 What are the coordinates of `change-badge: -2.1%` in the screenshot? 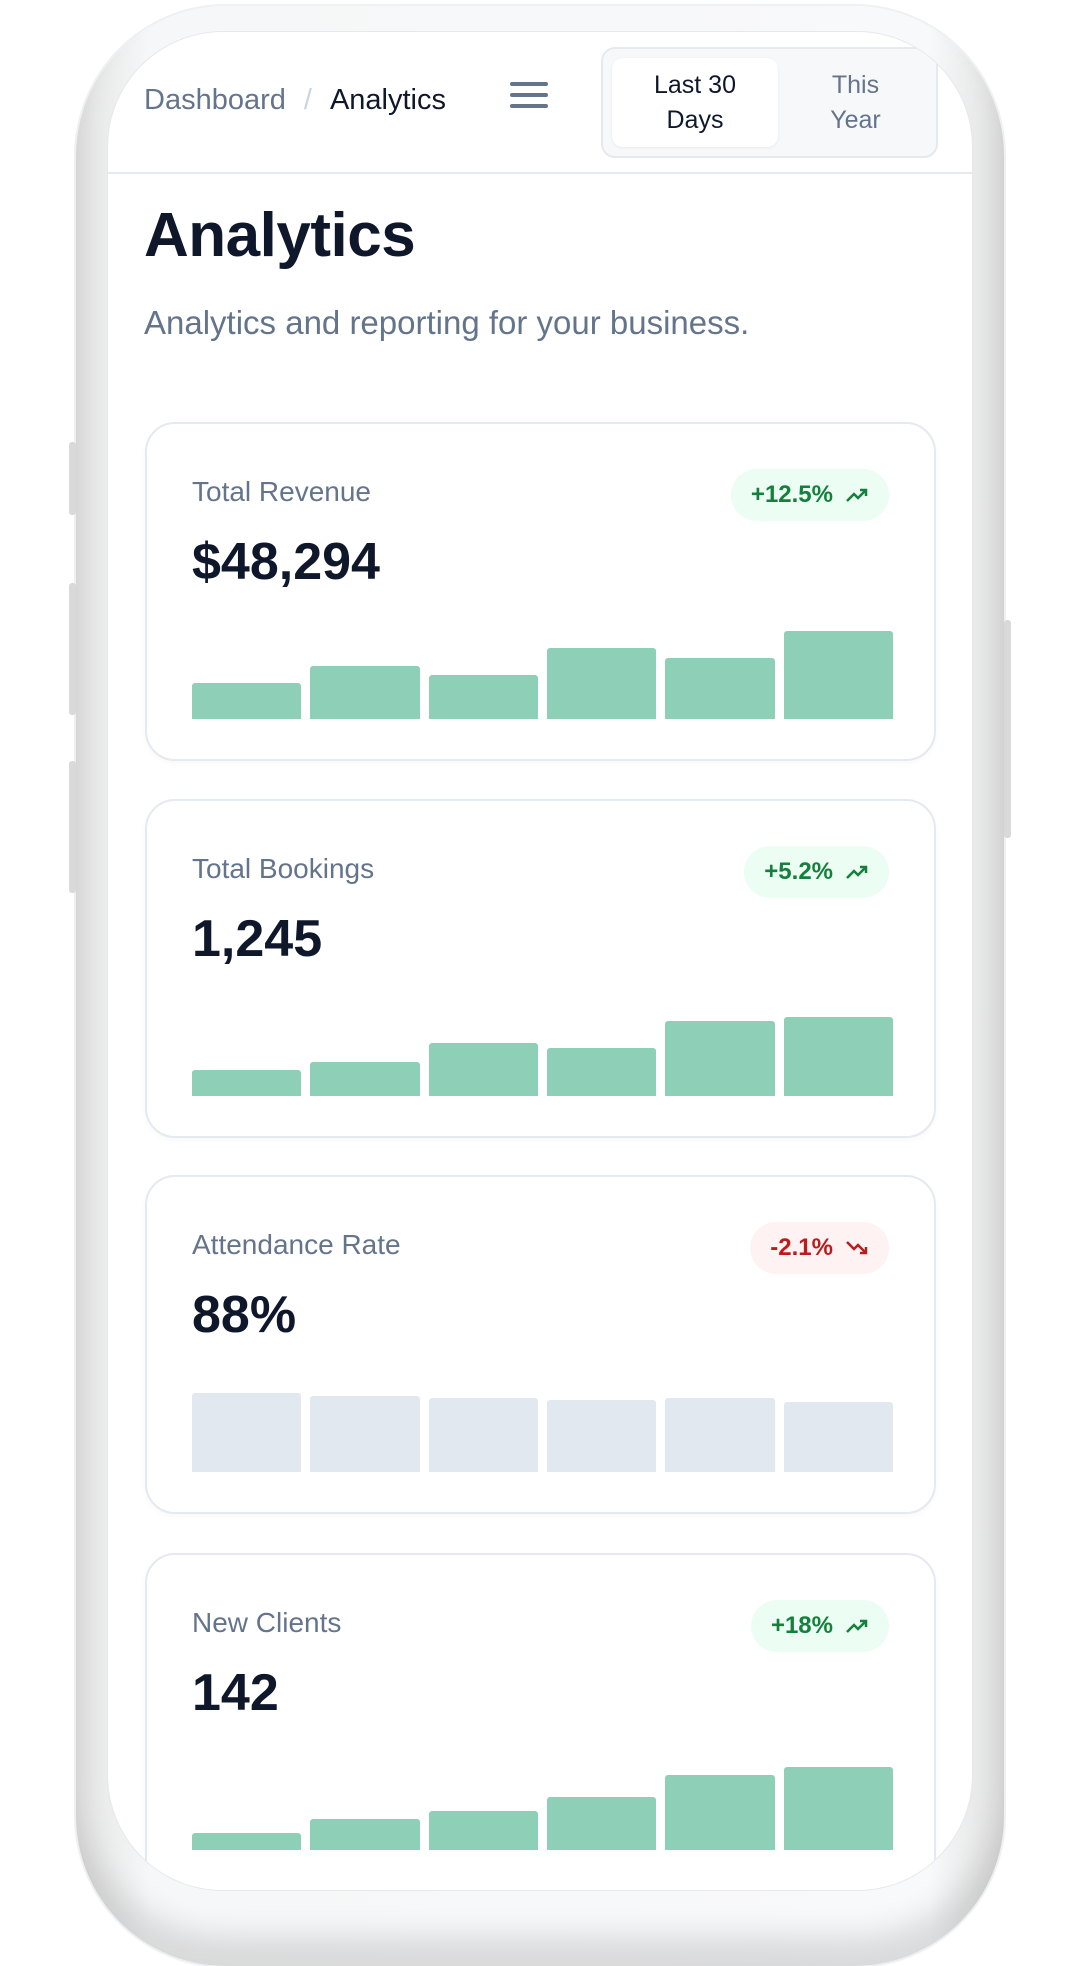 It's located at (819, 1248).